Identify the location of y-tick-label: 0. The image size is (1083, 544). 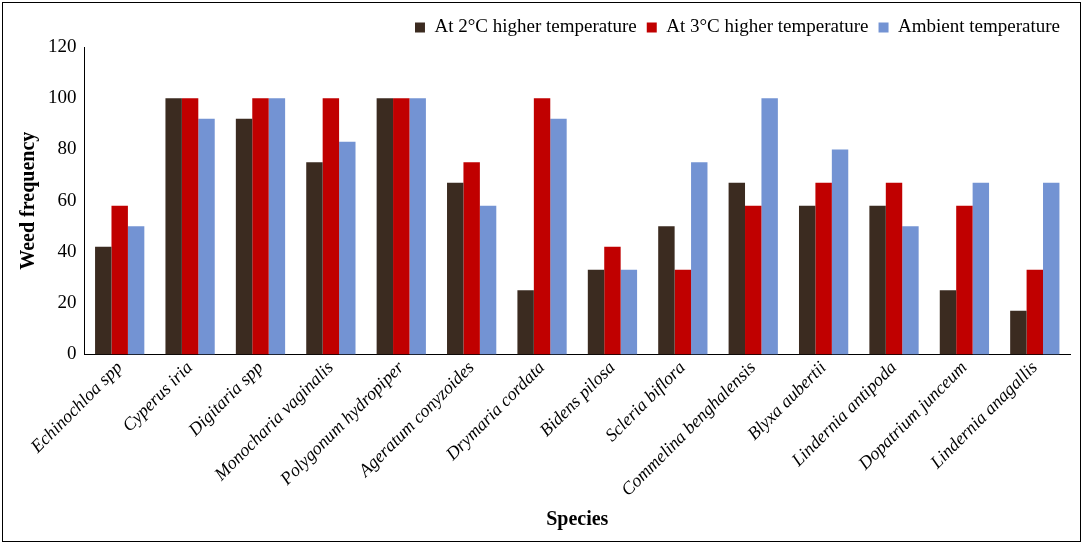
(72, 353).